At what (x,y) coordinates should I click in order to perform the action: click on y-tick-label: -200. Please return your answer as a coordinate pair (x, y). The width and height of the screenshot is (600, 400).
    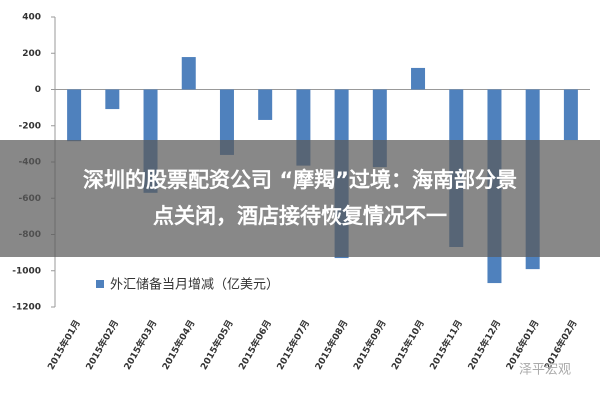
    Looking at the image, I should click on (29, 126).